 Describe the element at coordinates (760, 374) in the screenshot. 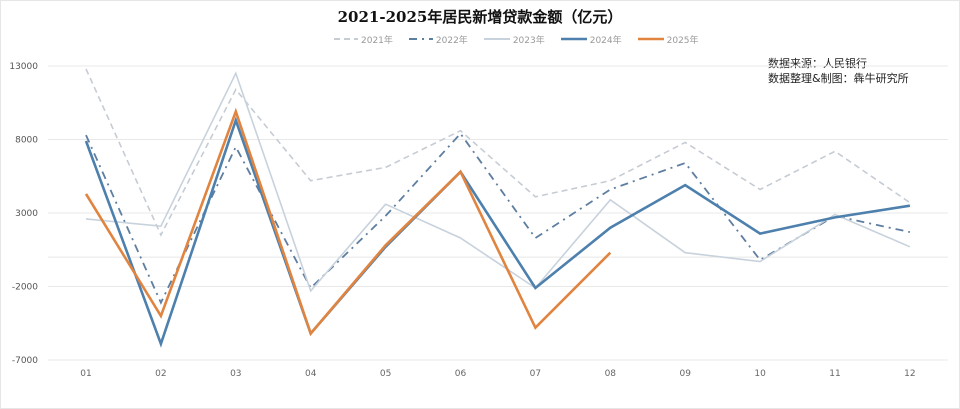

I see `x-tick-label: 10` at that location.